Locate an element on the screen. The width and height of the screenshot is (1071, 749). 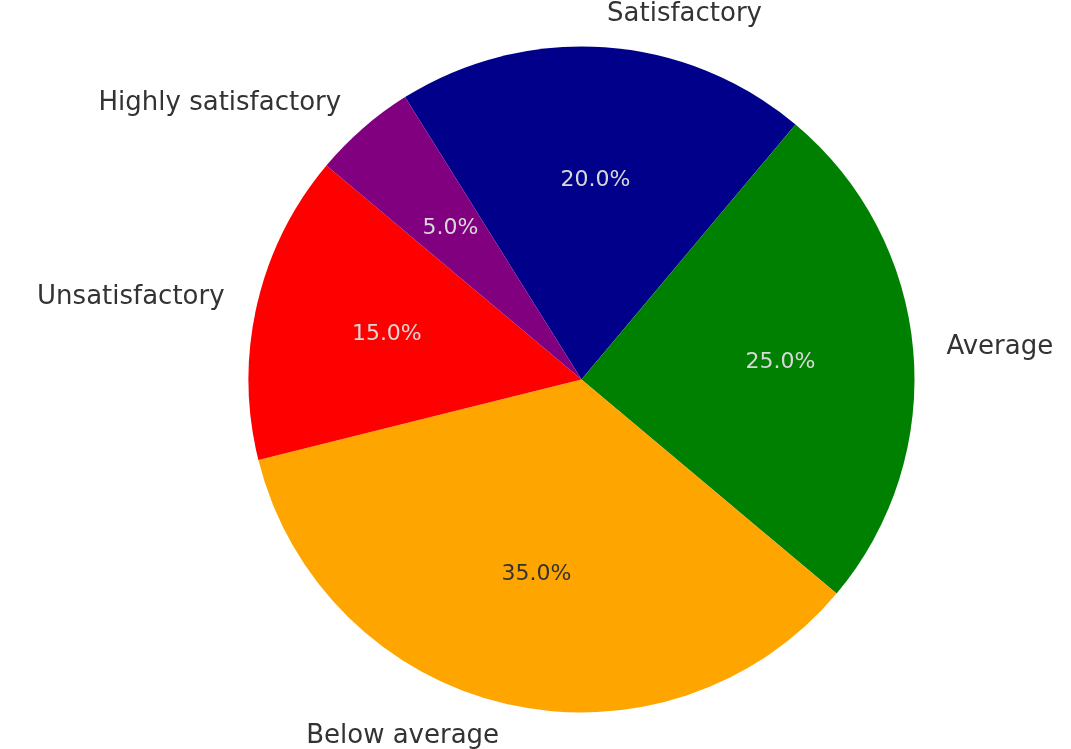
data-label: 20.0% is located at coordinates (595, 178).